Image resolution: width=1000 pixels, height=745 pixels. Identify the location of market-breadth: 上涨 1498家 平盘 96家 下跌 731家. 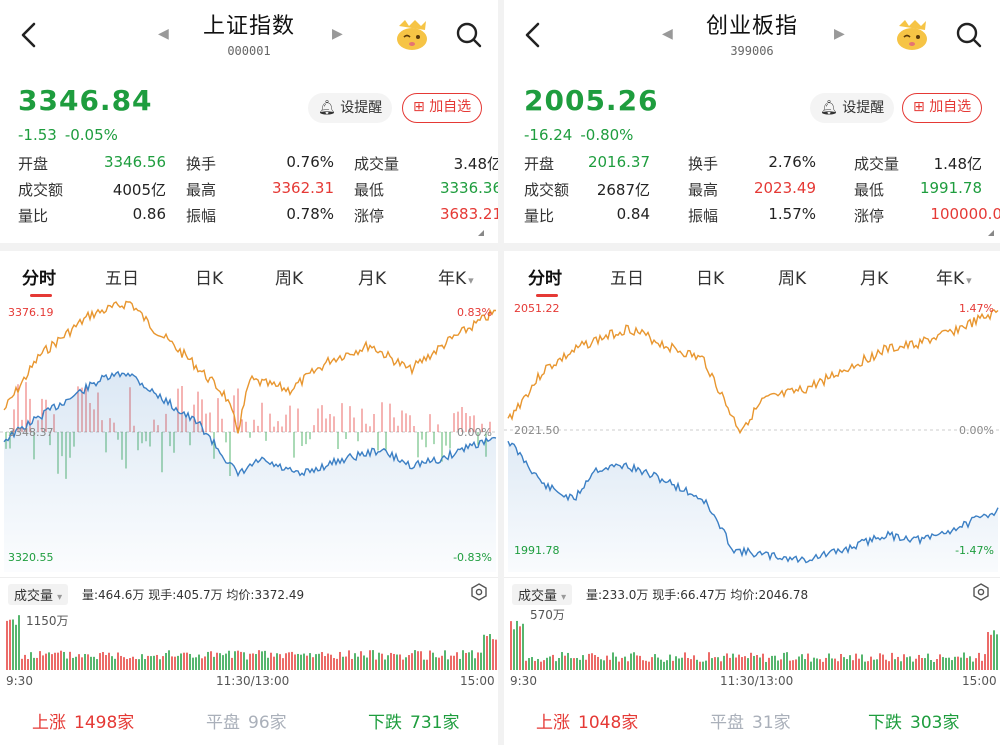
(249, 720).